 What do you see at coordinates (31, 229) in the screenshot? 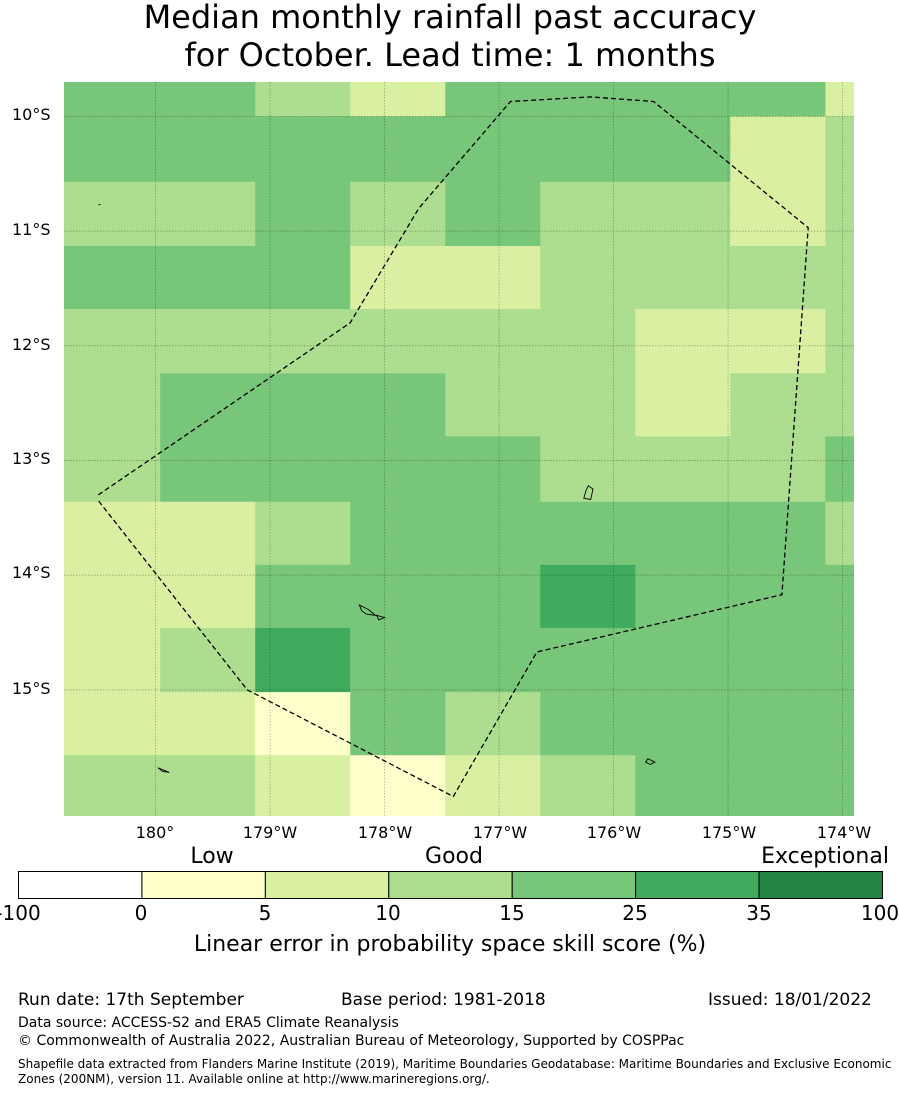
I see `lat-label-11s: 11°S` at bounding box center [31, 229].